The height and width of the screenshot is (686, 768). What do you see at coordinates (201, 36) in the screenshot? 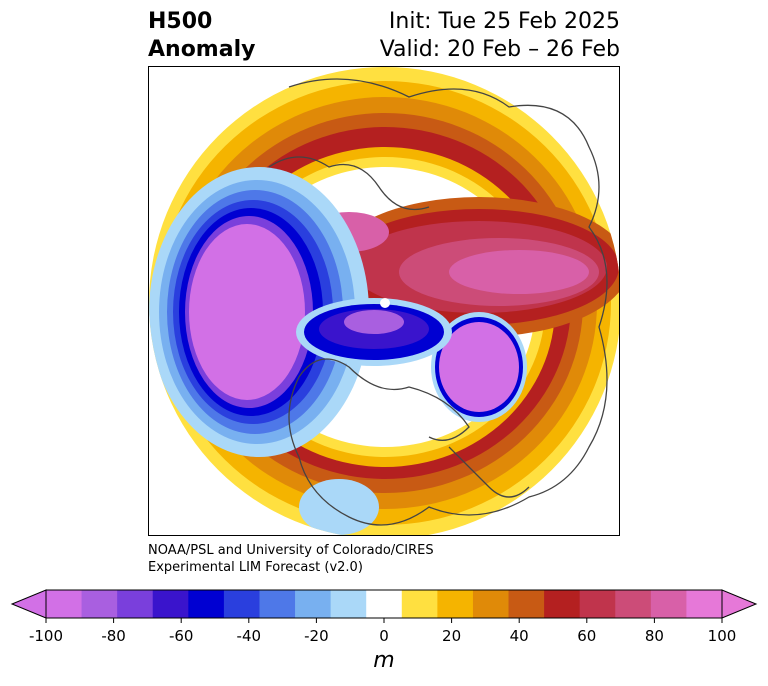
I see `map-title: H500 Anomaly` at bounding box center [201, 36].